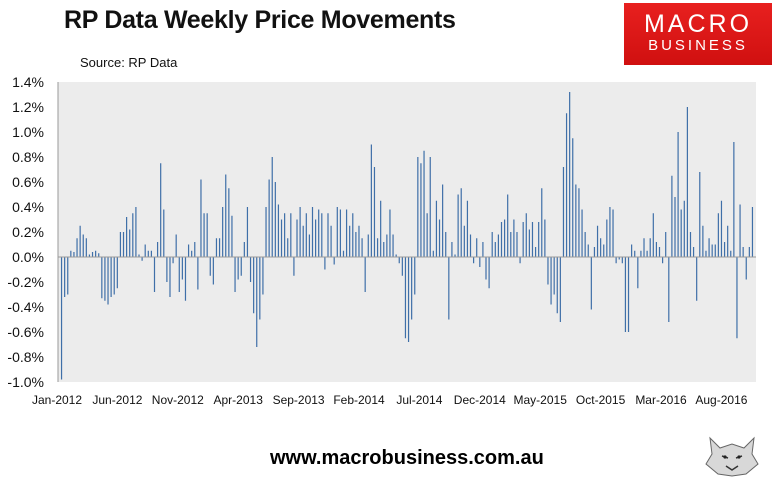 This screenshot has width=773, height=482. I want to click on y-tick-label: -0.6%, so click(25, 332).